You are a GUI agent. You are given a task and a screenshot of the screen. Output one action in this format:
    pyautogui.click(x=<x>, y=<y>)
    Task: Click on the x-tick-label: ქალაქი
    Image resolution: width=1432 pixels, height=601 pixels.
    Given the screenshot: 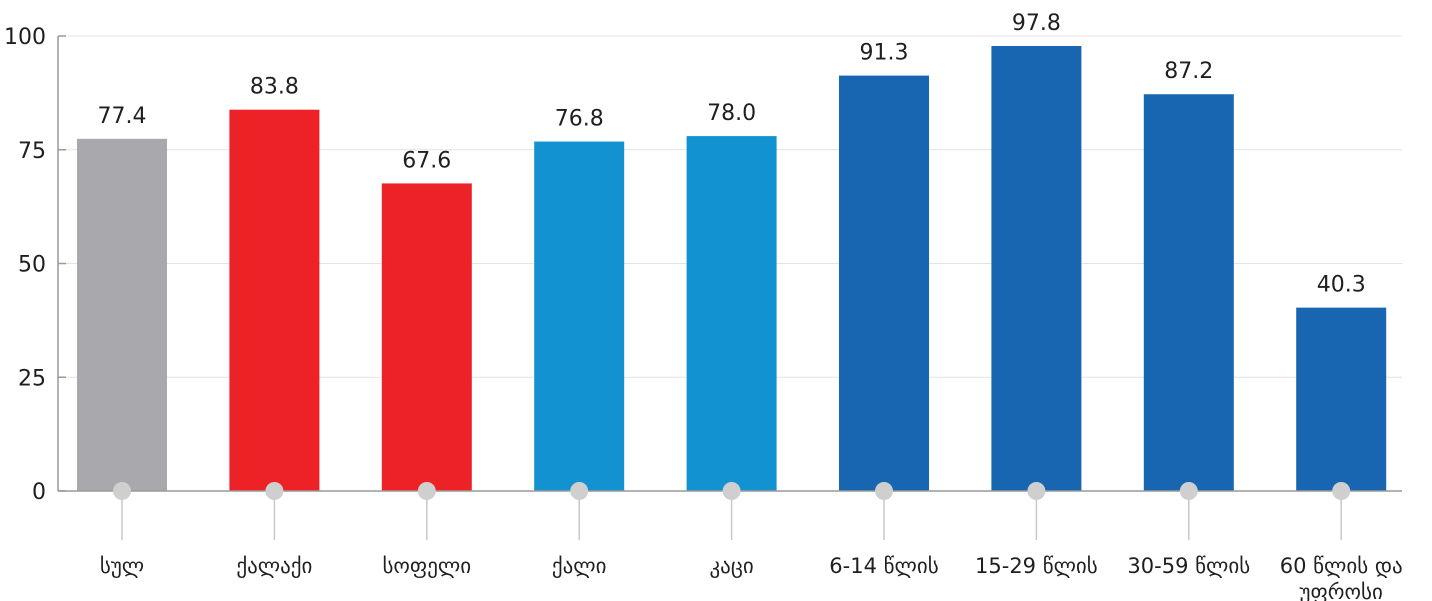 What is the action you would take?
    pyautogui.click(x=274, y=566)
    